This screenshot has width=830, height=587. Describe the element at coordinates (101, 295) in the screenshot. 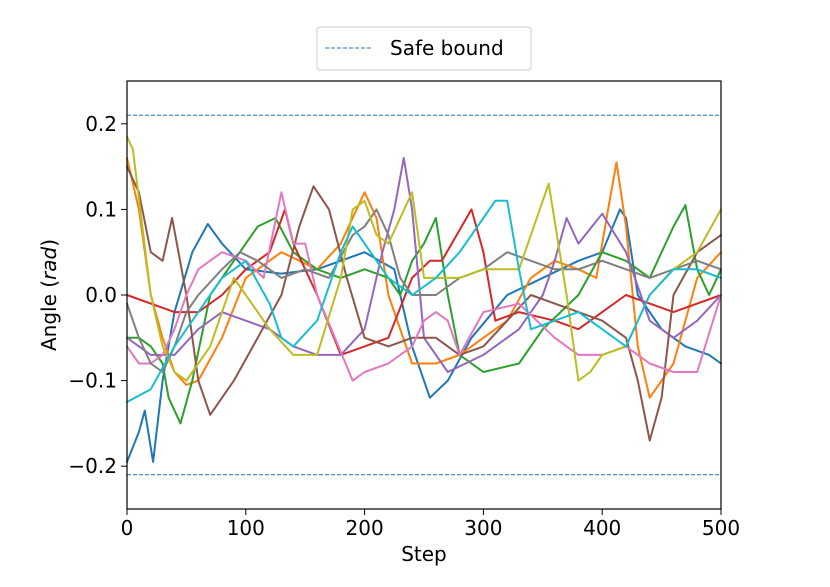

I see `y-tick-label-2: 0.0` at that location.